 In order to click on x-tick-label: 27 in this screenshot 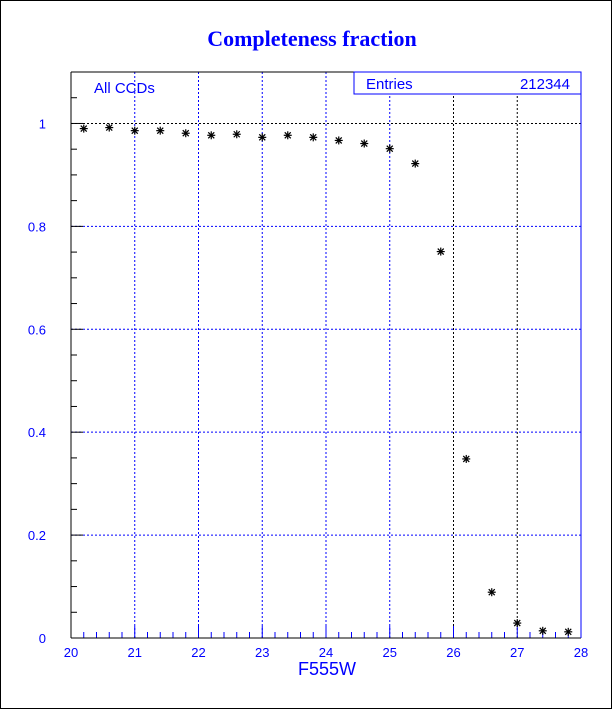, I will do `click(517, 652)`.